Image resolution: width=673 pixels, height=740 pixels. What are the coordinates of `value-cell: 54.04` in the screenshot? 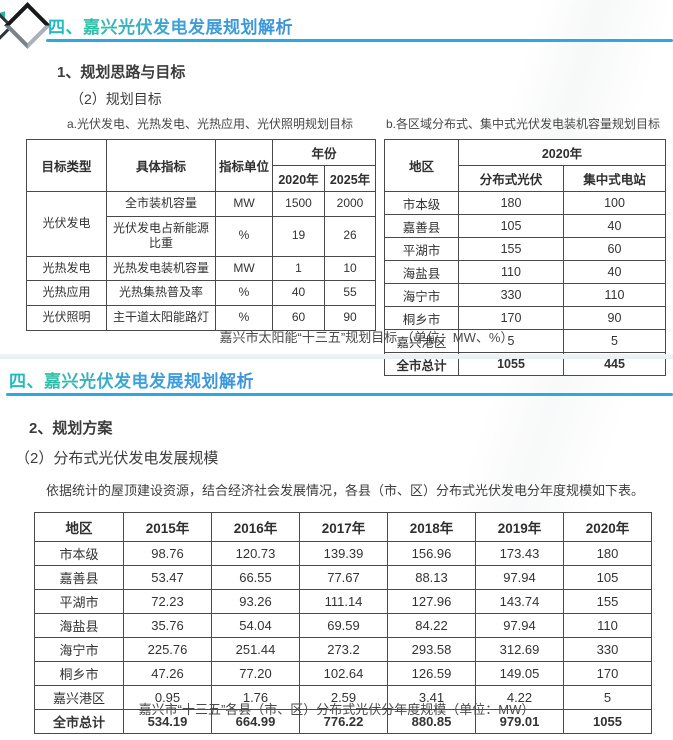 It's located at (255, 625).